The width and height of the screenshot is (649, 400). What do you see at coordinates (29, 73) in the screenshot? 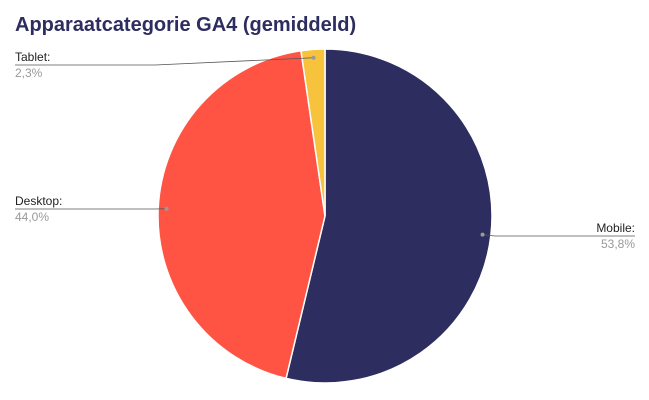
I see `slice-value-label: 2,3%` at bounding box center [29, 73].